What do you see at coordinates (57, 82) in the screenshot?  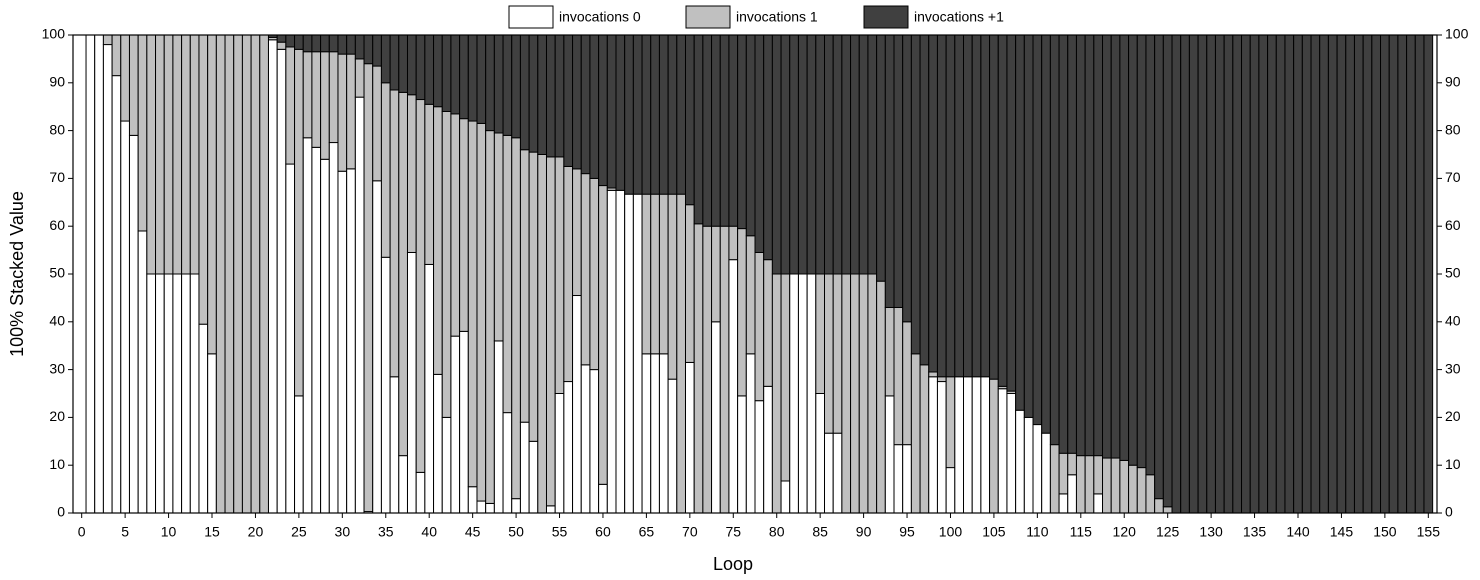 I see `y-tick-label: 90` at bounding box center [57, 82].